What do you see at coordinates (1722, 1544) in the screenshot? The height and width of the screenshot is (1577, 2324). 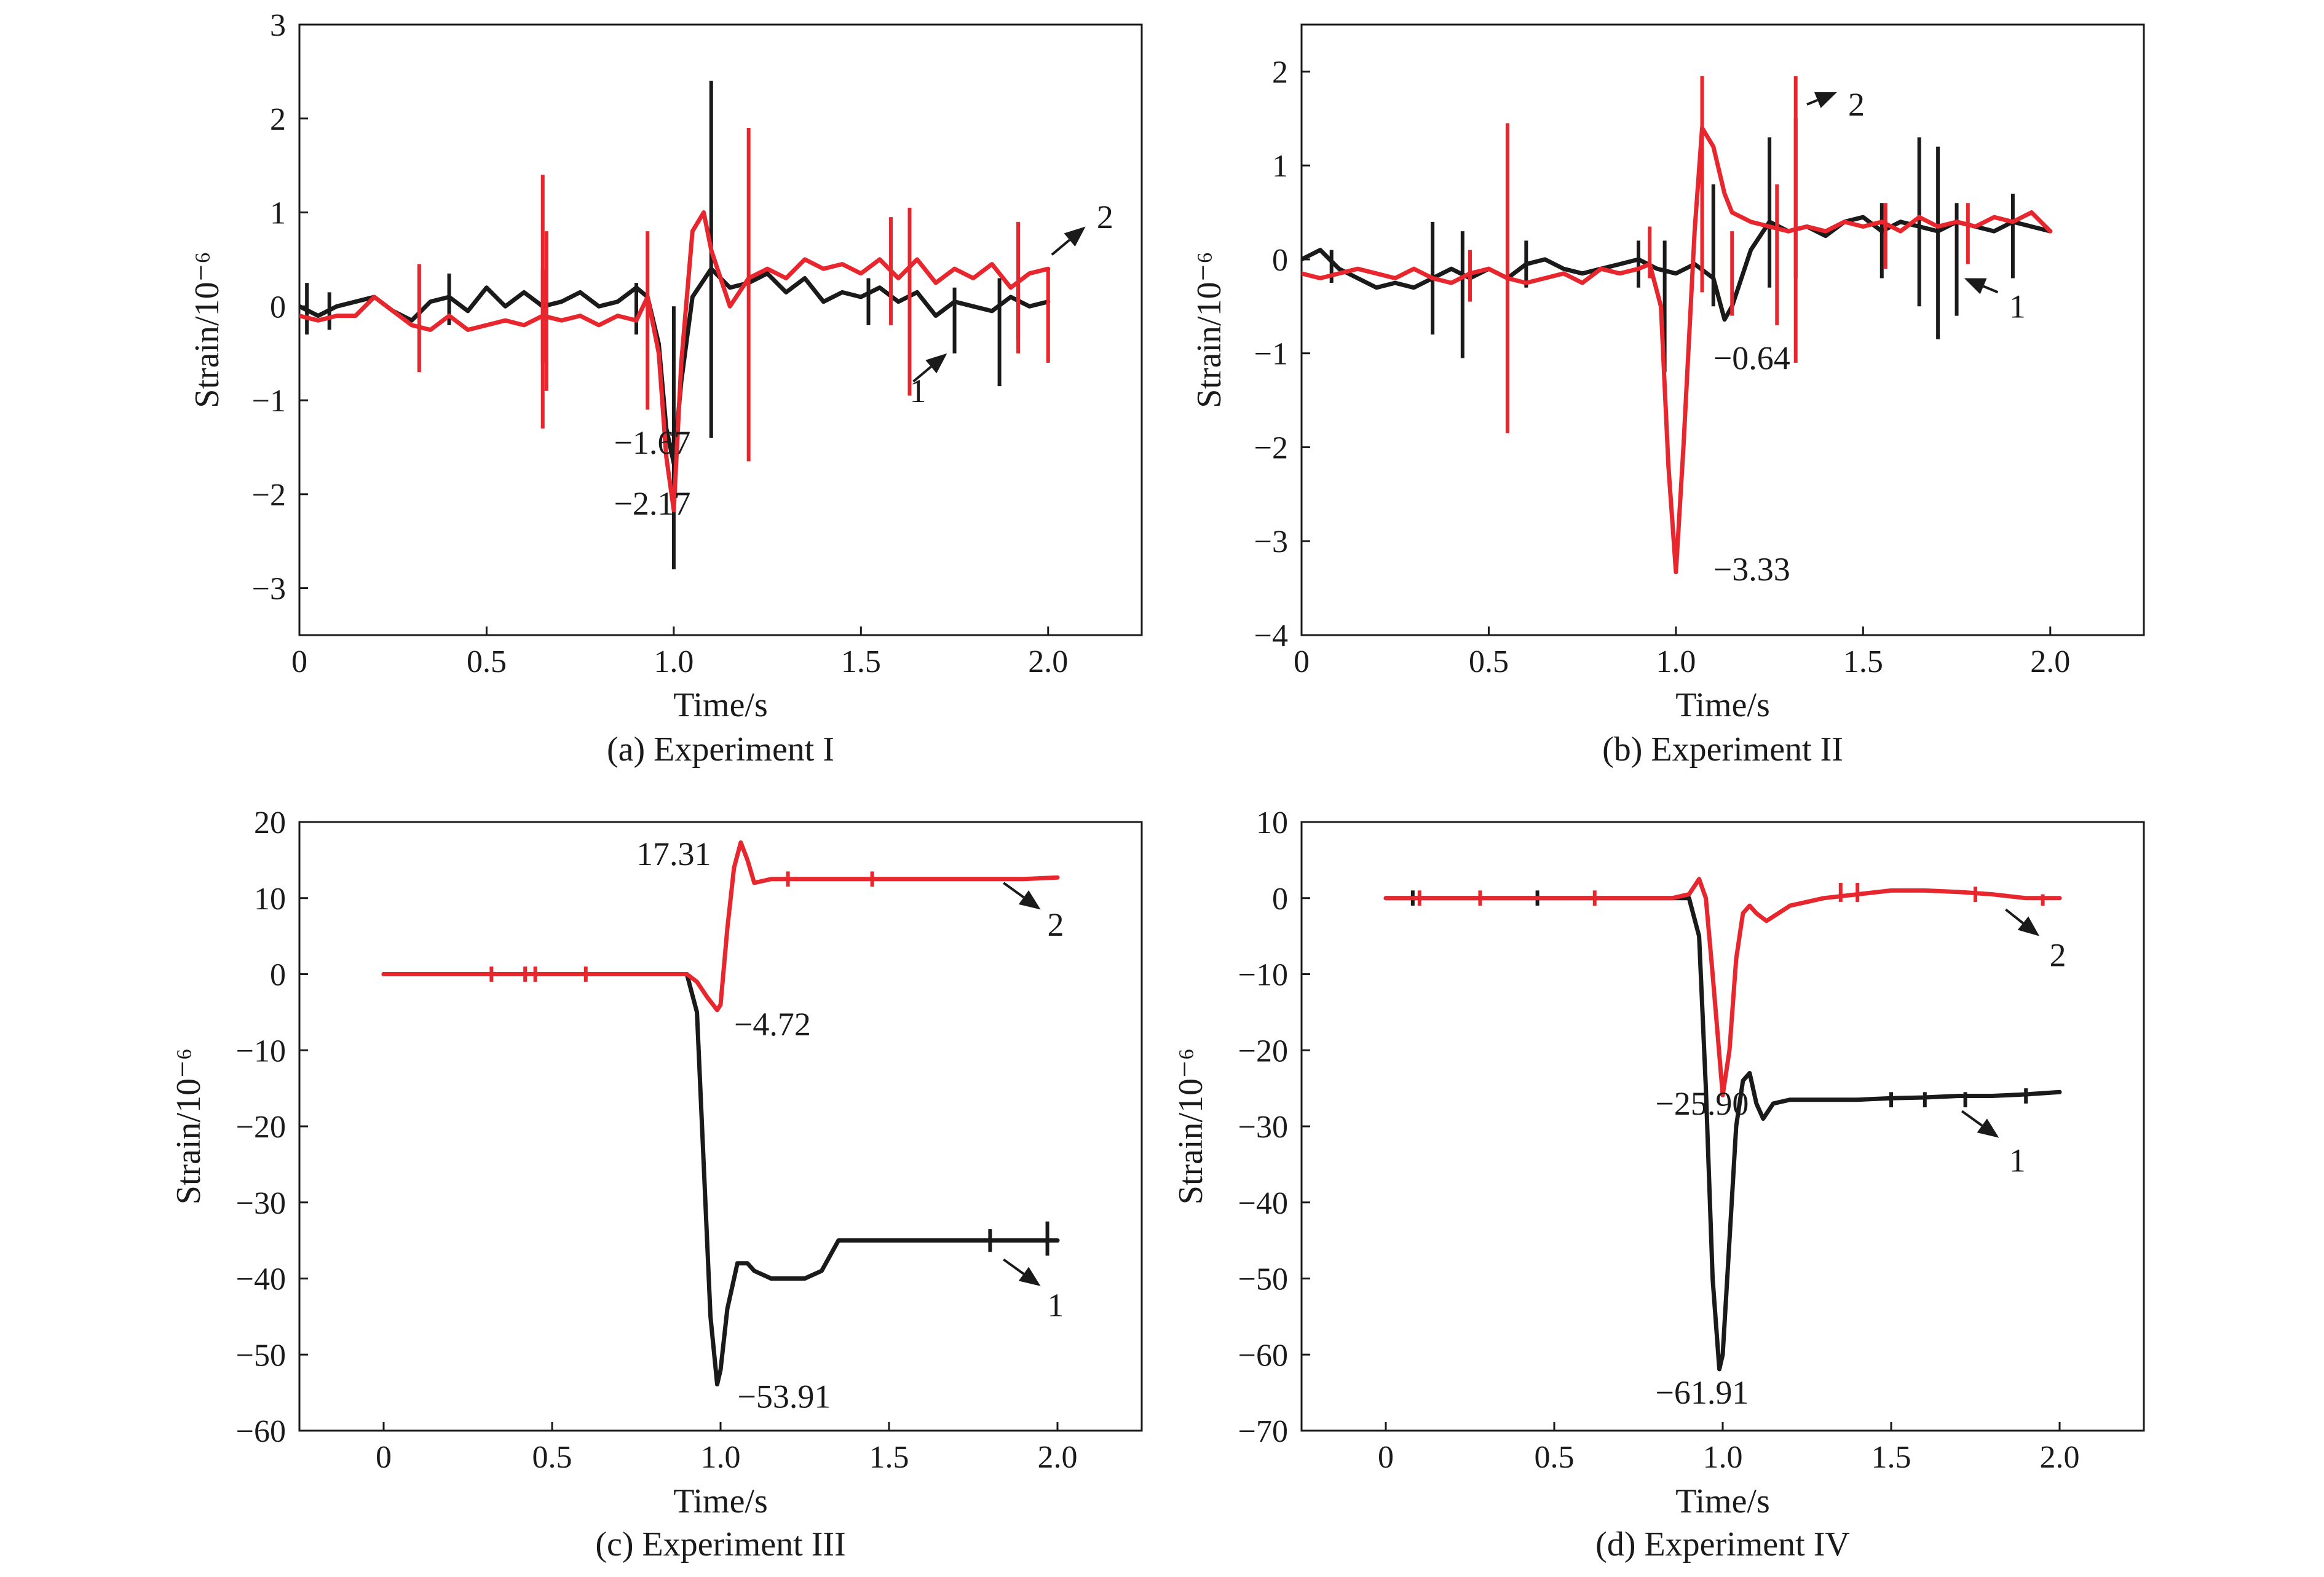 I see `panel-caption: (d) Experiment IV` at bounding box center [1722, 1544].